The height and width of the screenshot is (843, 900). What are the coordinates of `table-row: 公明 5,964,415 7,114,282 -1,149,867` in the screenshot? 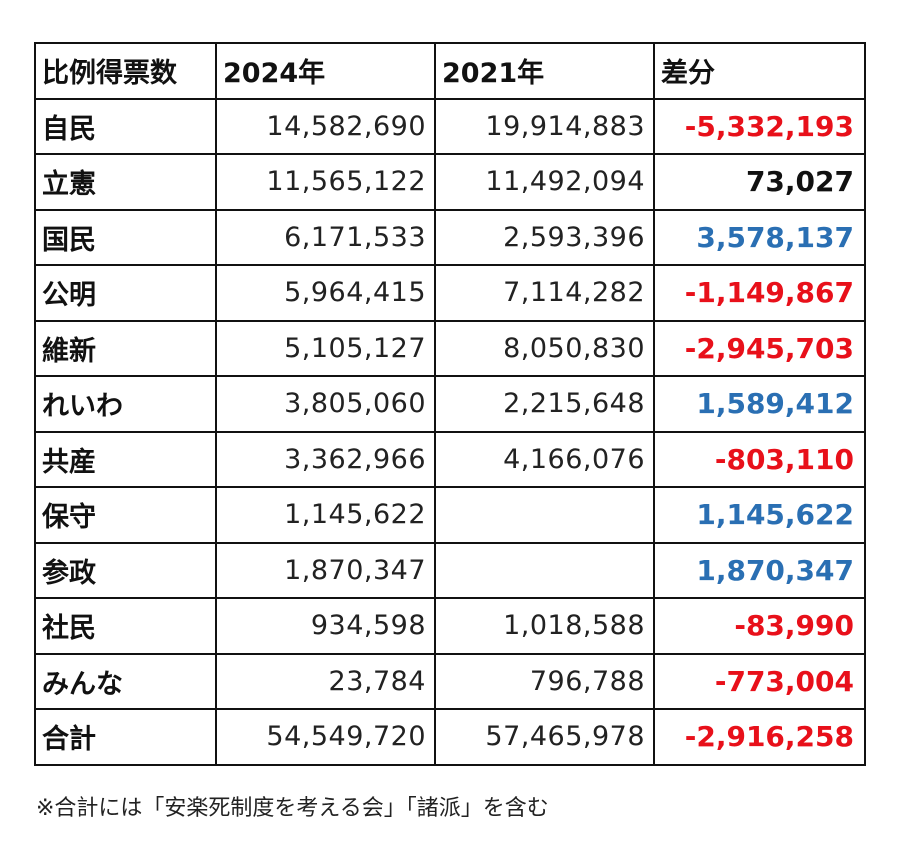 It's located at (450, 293).